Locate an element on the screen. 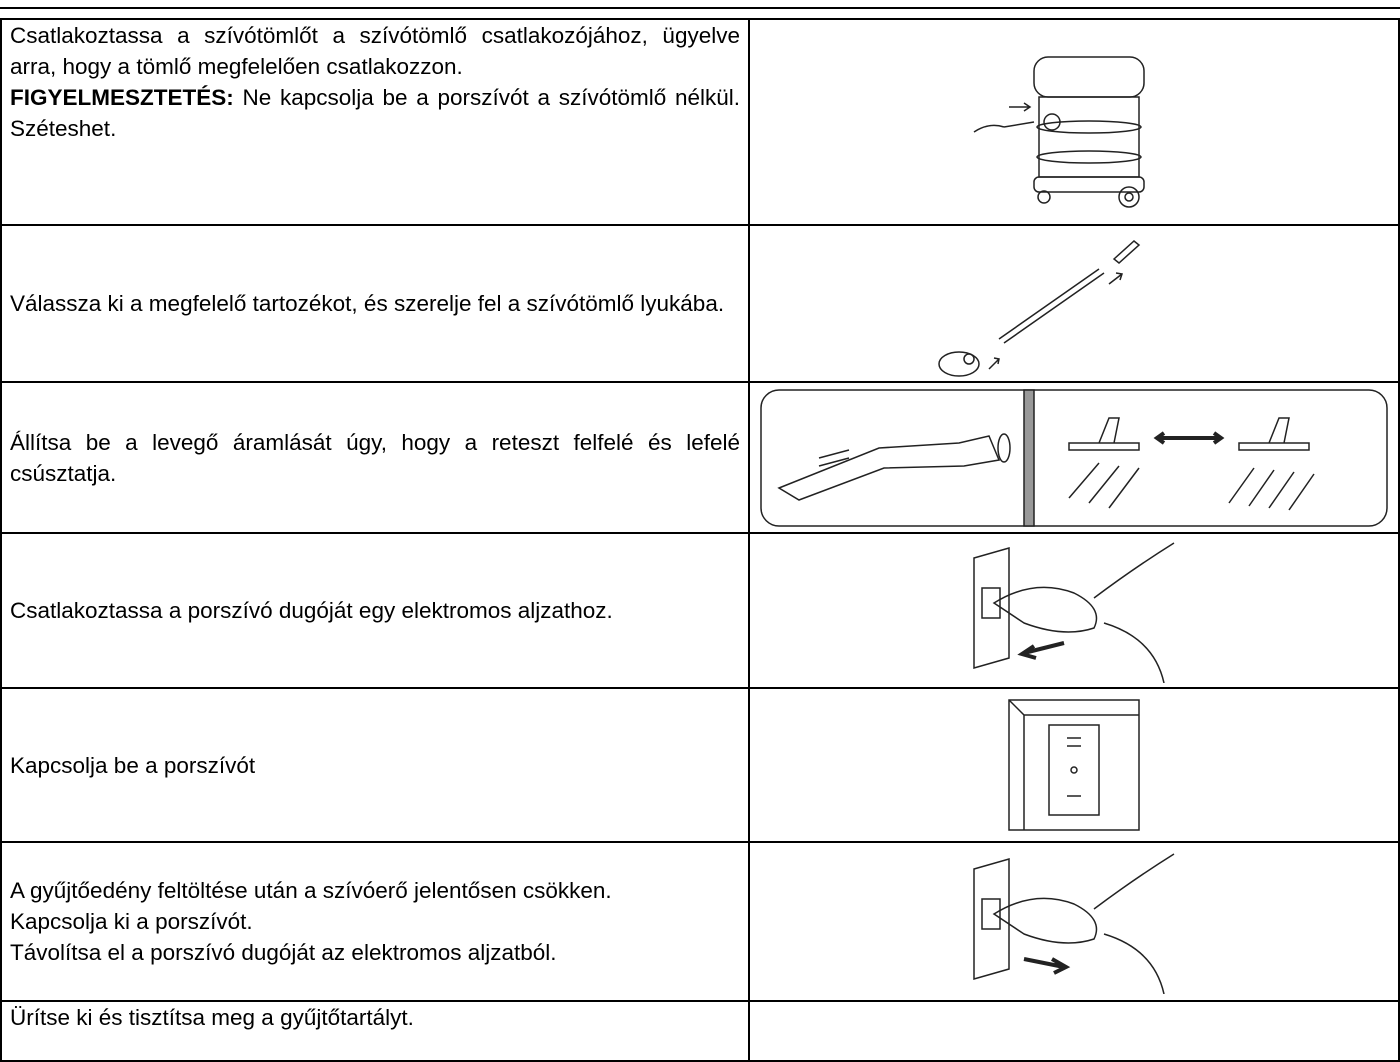 The height and width of the screenshot is (1062, 1400). header-rule is located at coordinates (700, 8).